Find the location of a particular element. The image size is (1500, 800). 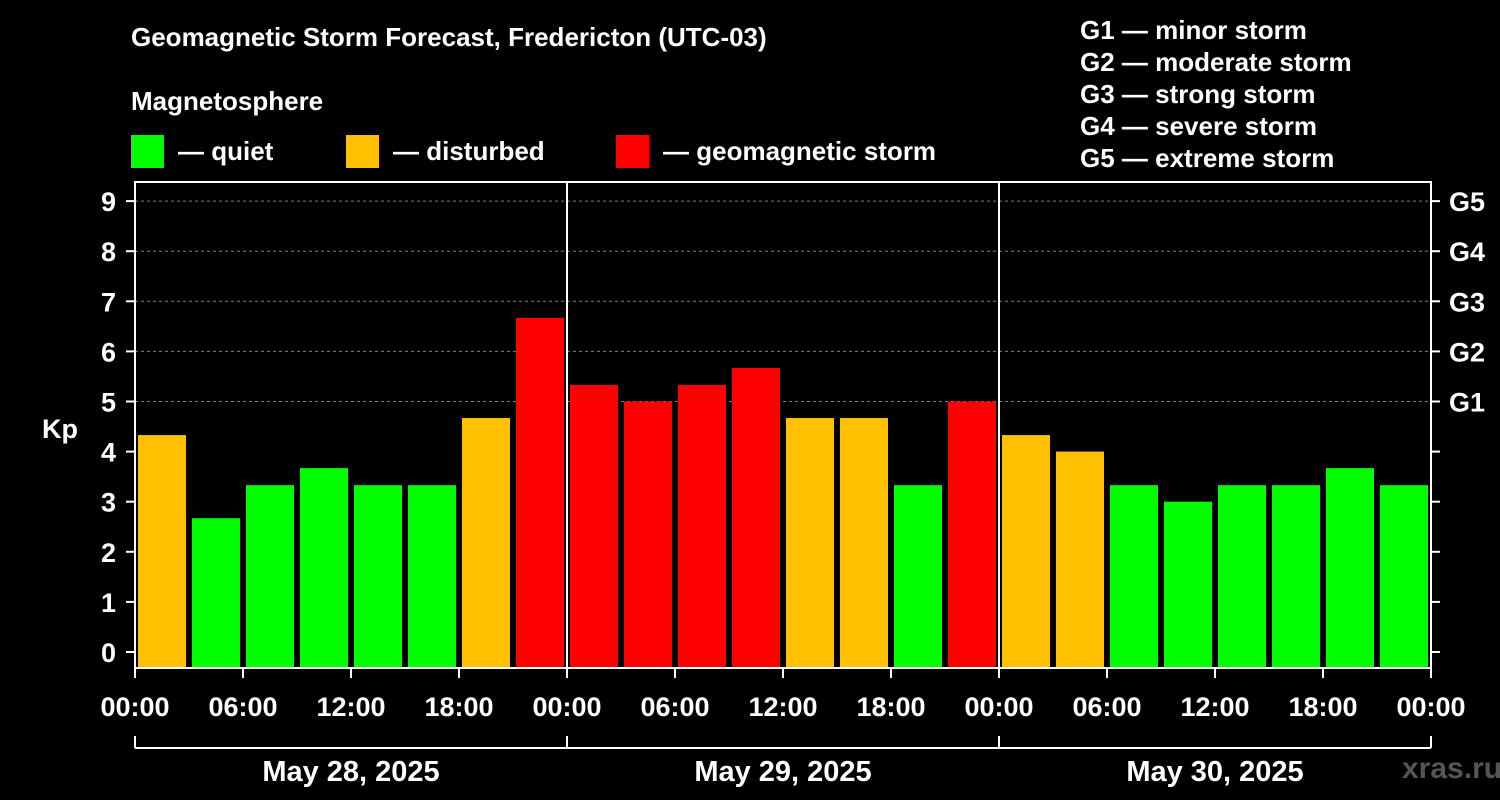

g-level-label: G5 is located at coordinates (1467, 202).